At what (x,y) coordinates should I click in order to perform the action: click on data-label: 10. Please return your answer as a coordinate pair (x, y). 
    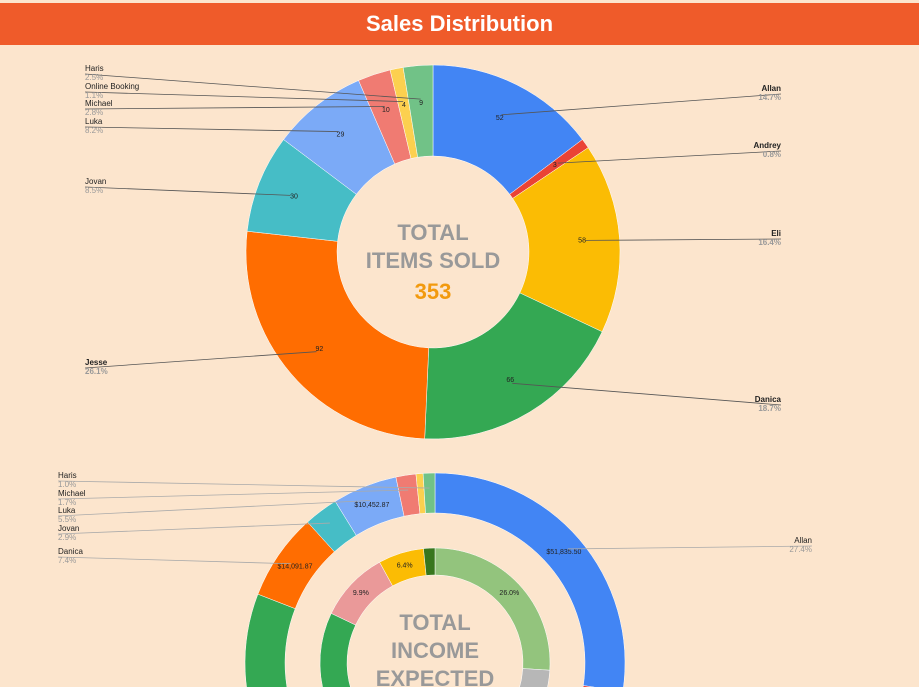
    Looking at the image, I should click on (386, 110).